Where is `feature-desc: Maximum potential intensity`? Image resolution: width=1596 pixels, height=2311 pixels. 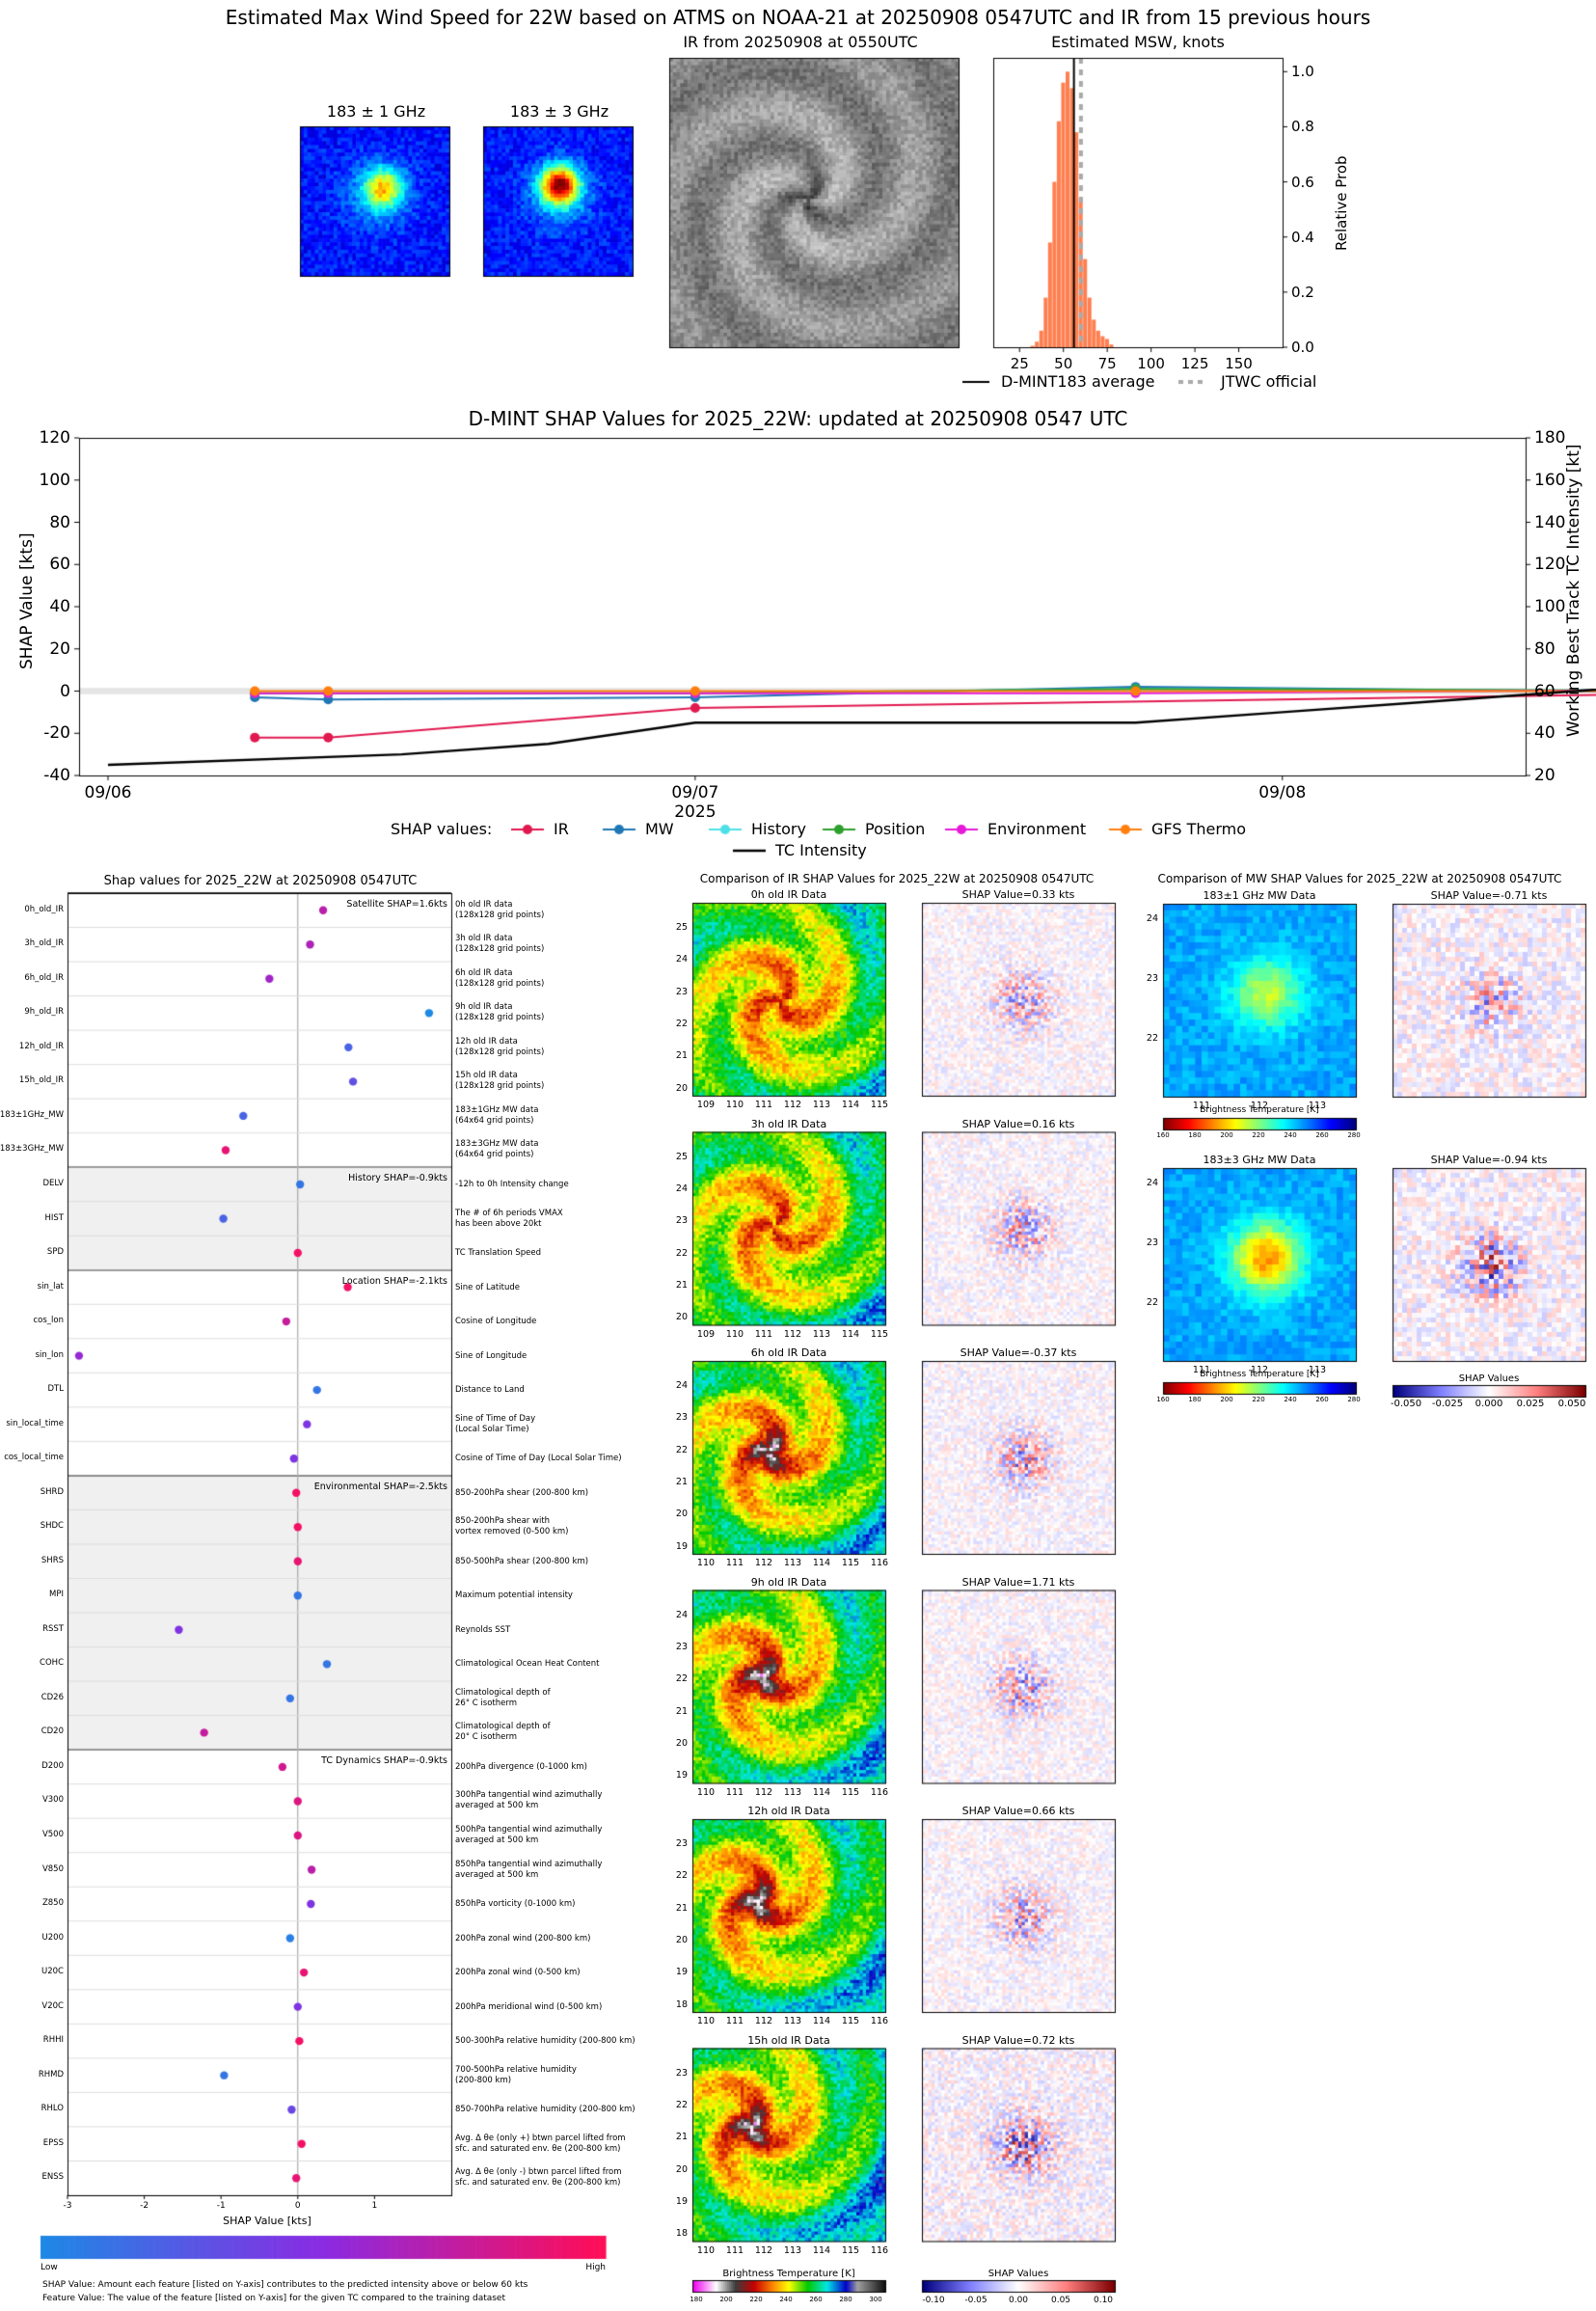
feature-desc: Maximum potential intensity is located at coordinates (514, 1596).